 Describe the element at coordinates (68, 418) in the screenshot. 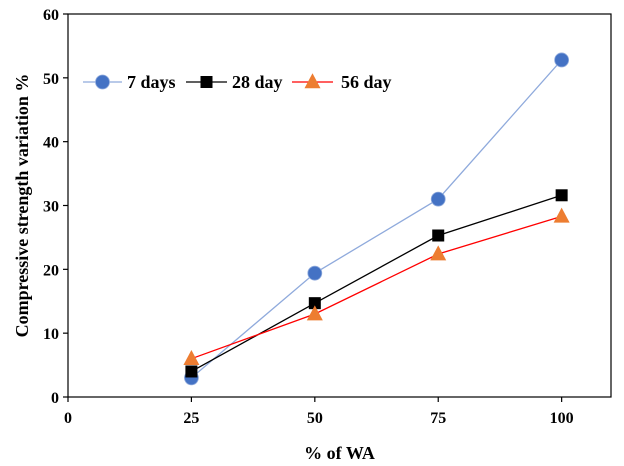

I see `x-tick-label: 0` at that location.